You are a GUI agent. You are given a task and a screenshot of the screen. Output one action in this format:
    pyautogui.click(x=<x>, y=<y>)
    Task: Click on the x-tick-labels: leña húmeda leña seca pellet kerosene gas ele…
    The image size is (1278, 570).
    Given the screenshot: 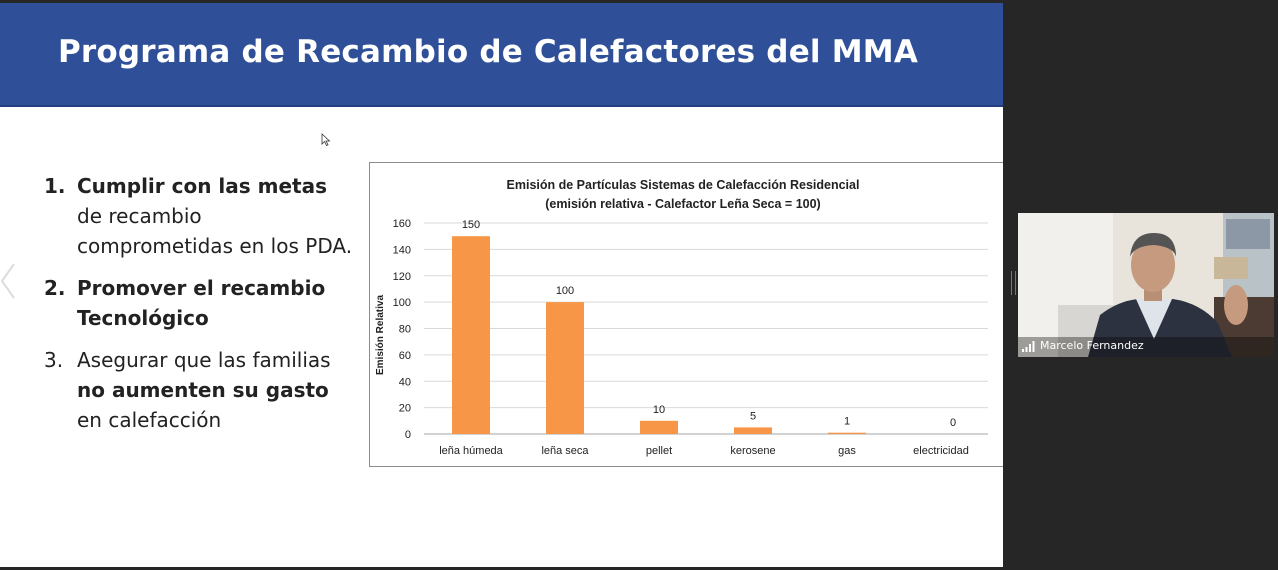 What is the action you would take?
    pyautogui.click(x=704, y=451)
    